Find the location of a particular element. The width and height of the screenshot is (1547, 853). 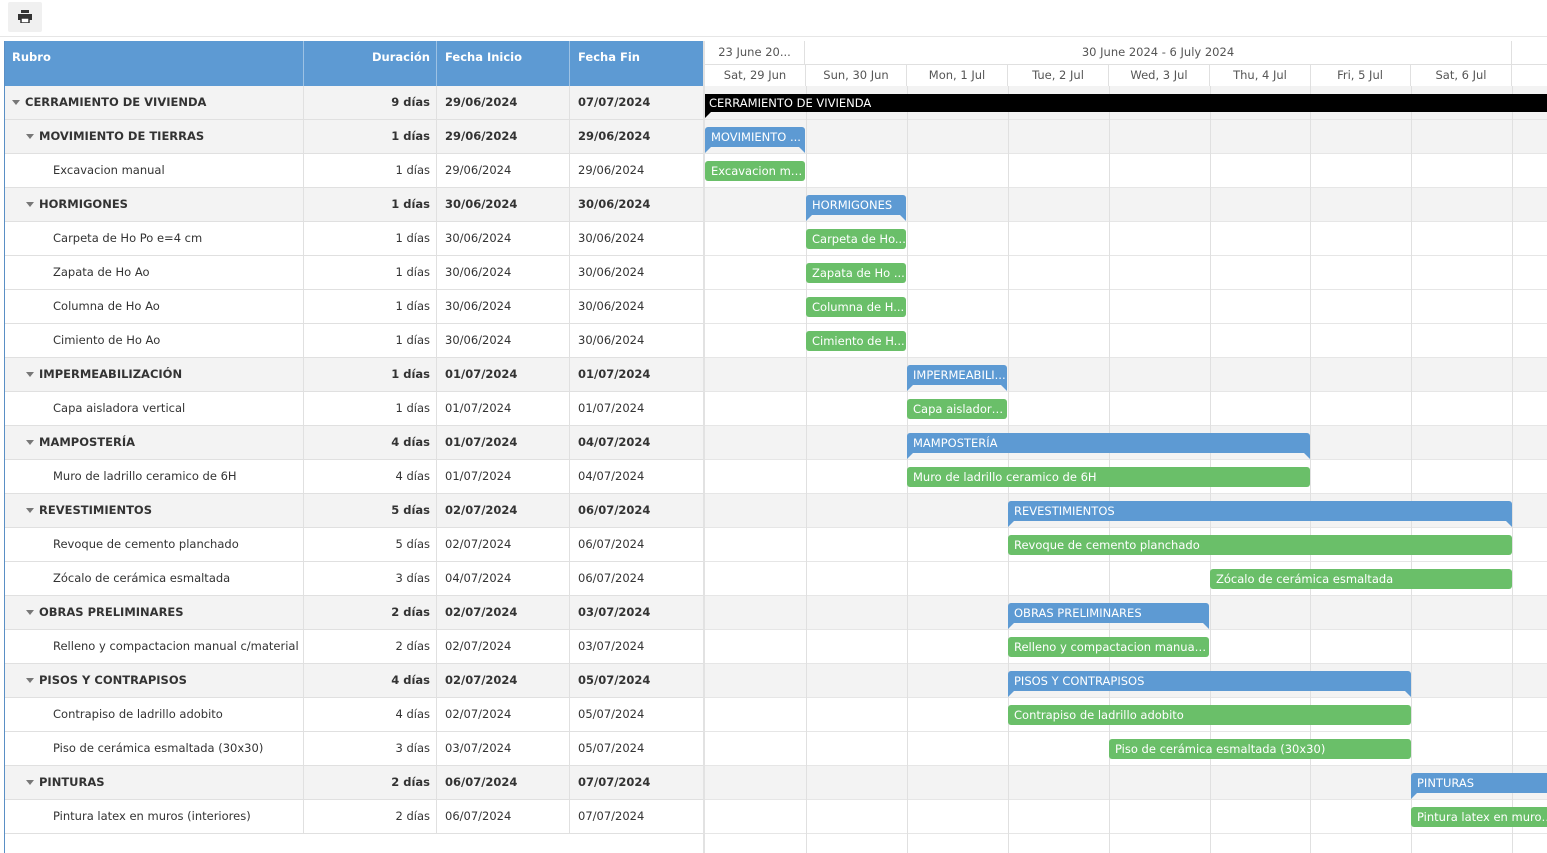

task-bar: Revoque de cemento planchado is located at coordinates (1260, 545).